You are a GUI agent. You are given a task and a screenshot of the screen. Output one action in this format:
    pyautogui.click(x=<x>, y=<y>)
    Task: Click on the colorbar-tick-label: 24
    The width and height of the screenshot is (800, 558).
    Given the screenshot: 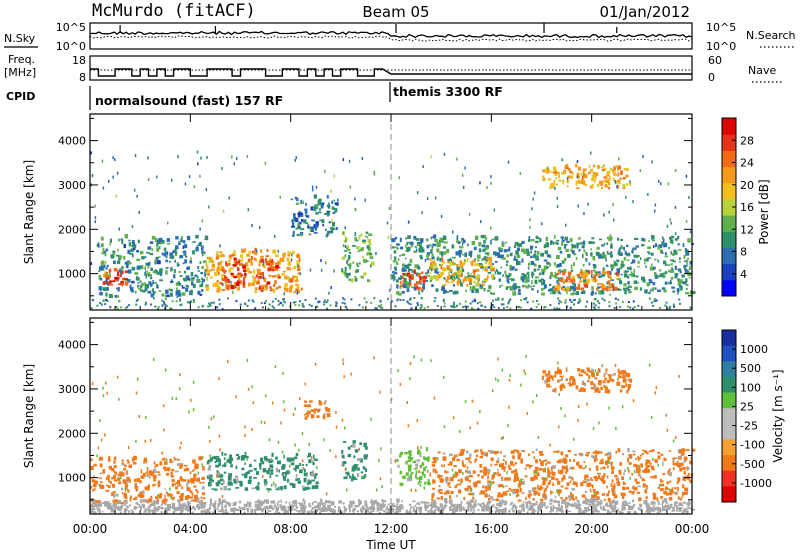 What is the action you would take?
    pyautogui.click(x=747, y=163)
    